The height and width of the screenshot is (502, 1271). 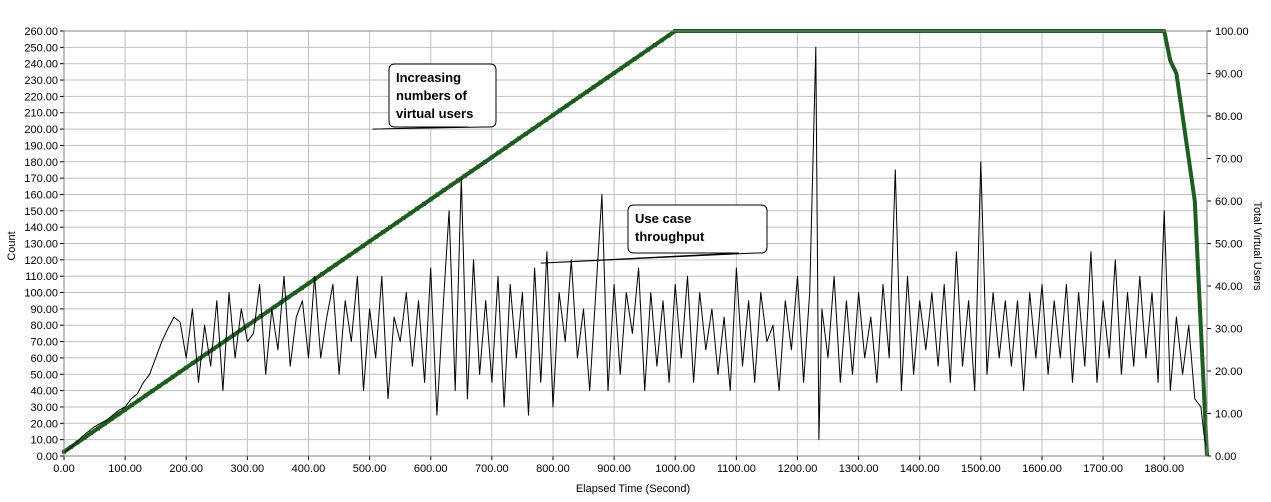 I want to click on y-tick-label: 80.00, so click(x=44, y=326).